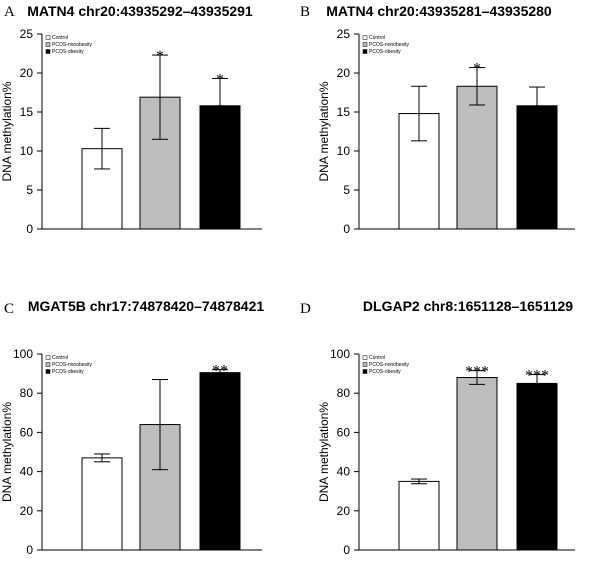 The image size is (600, 563). I want to click on significance-mark: **, so click(220, 371).